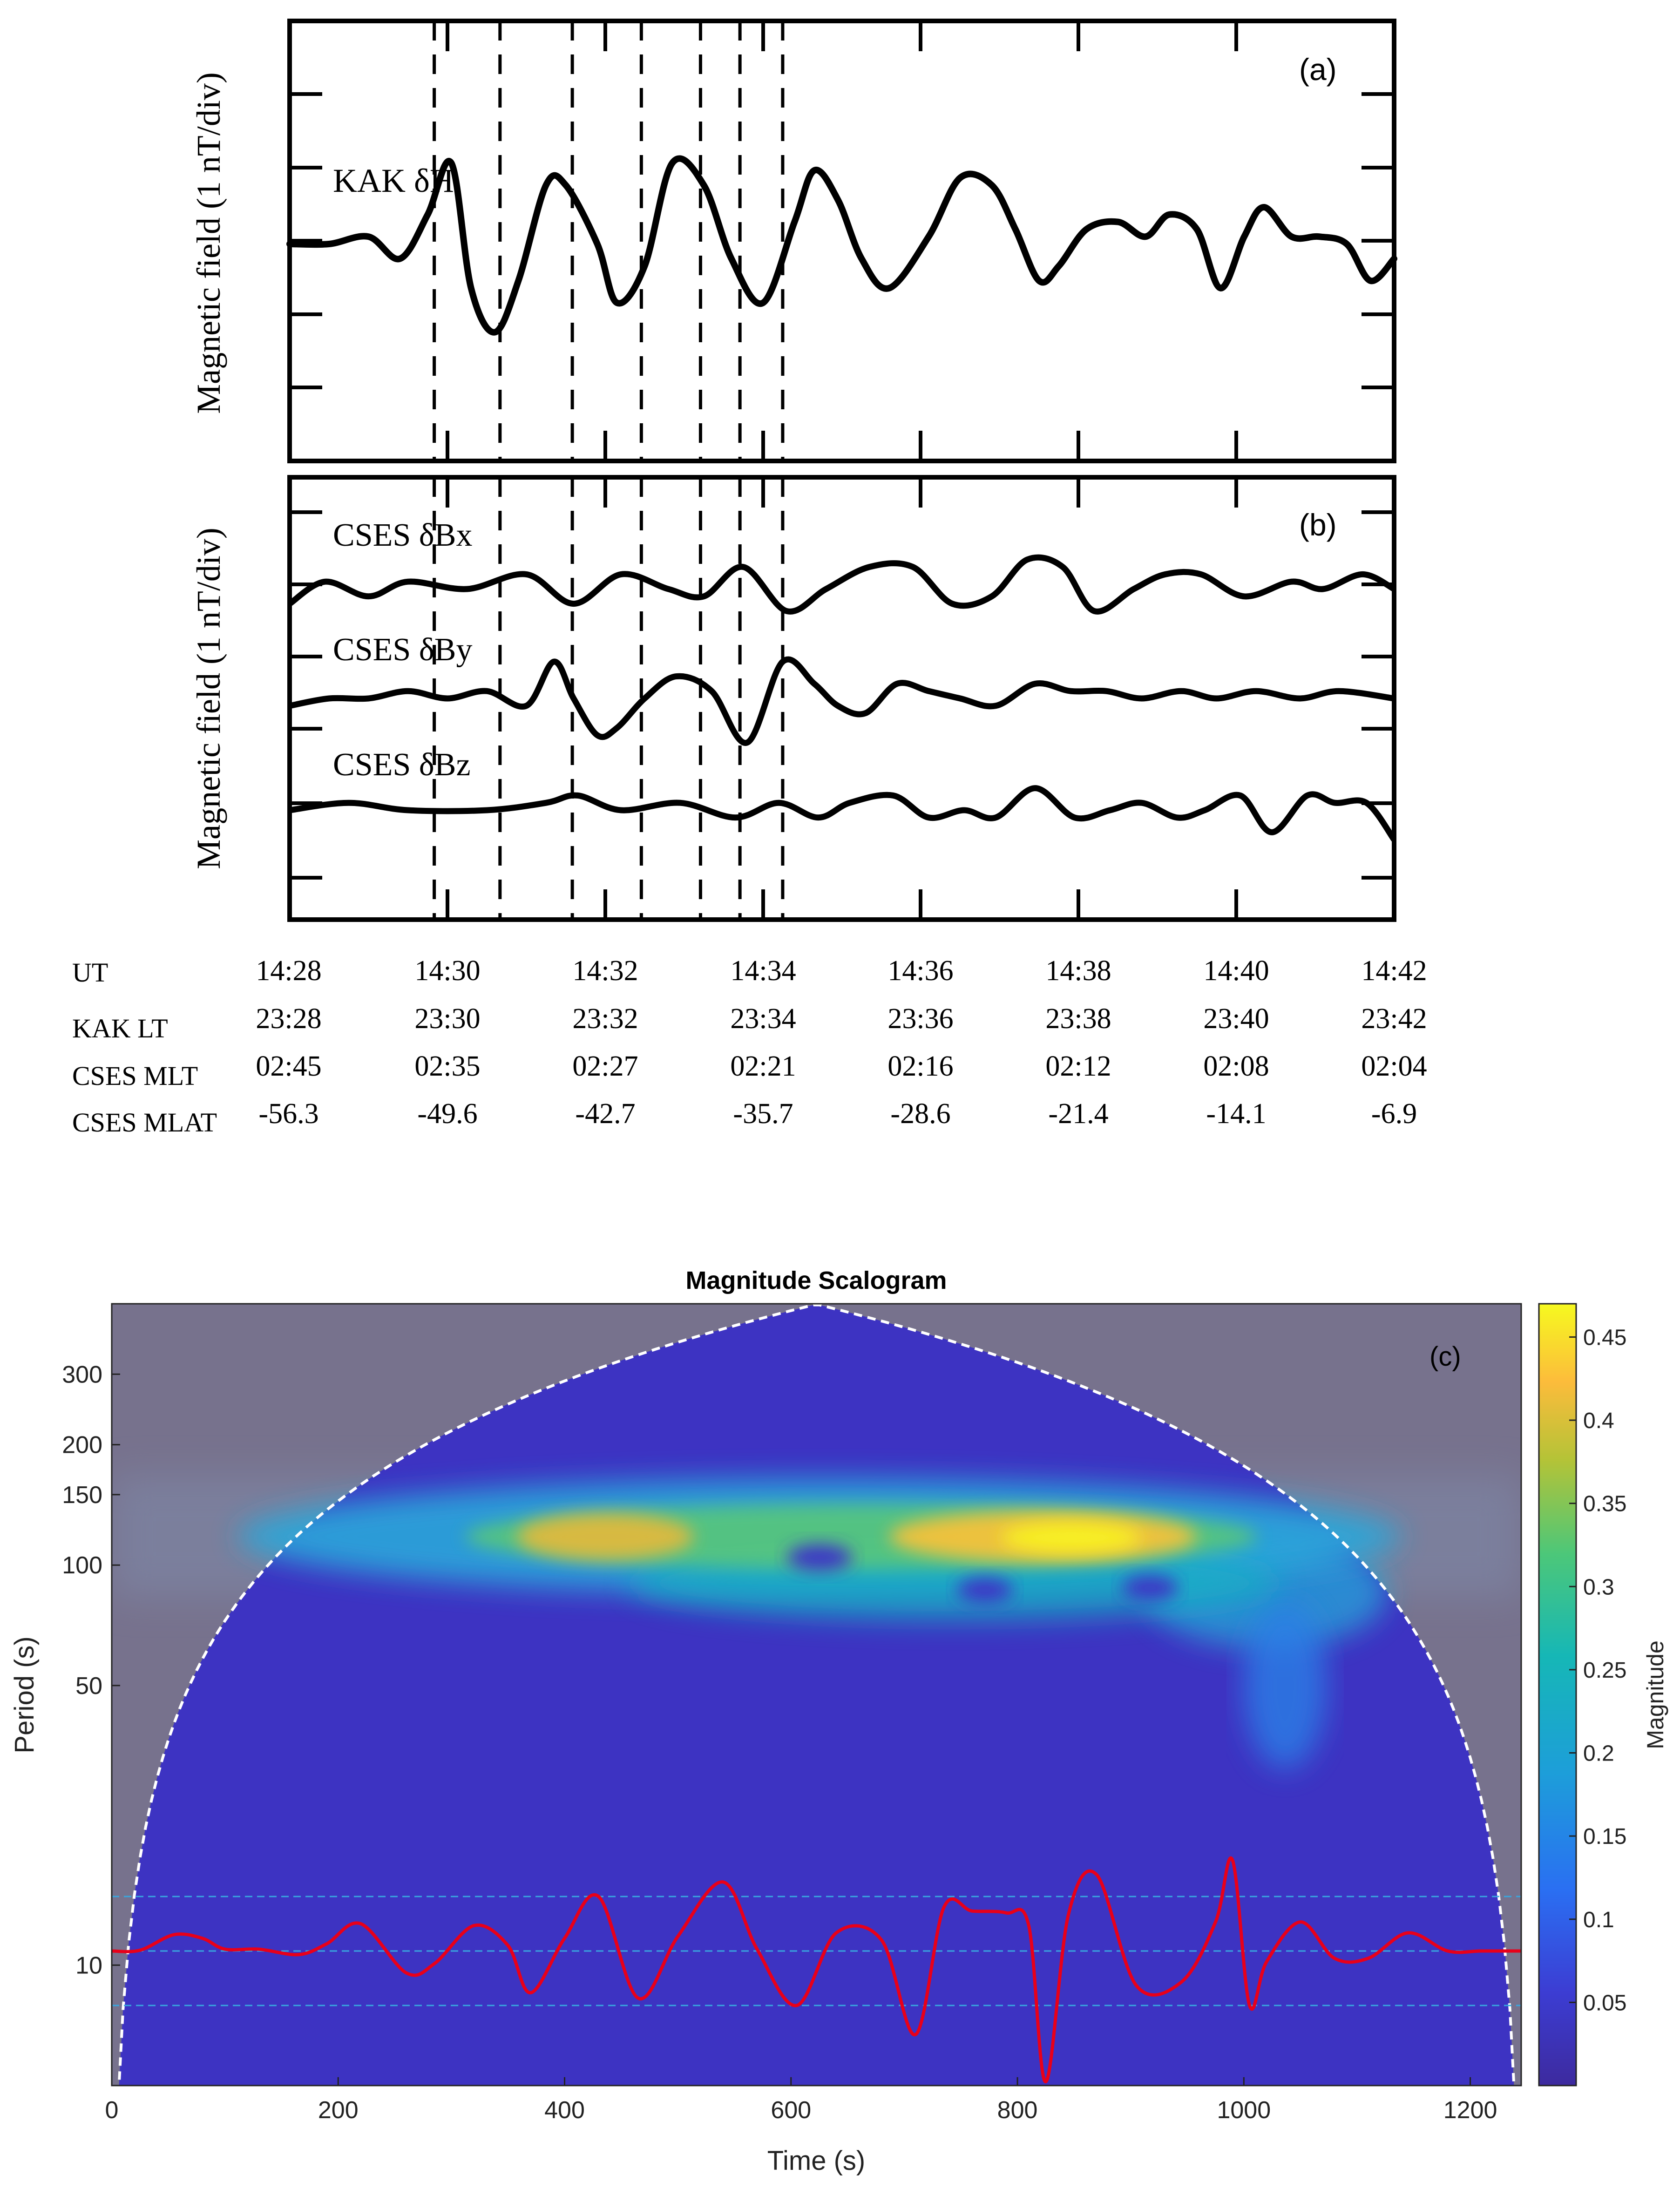  What do you see at coordinates (605, 1536) in the screenshot?
I see `feature-secondary-max` at bounding box center [605, 1536].